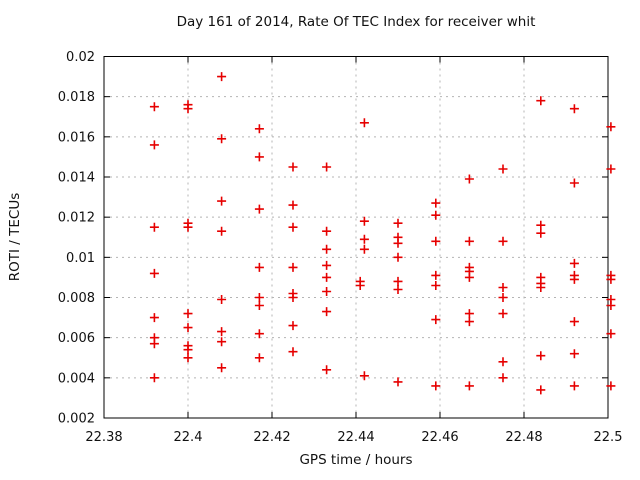 The height and width of the screenshot is (480, 640). What do you see at coordinates (355, 437) in the screenshot?
I see `x-tick-label: 22.44` at bounding box center [355, 437].